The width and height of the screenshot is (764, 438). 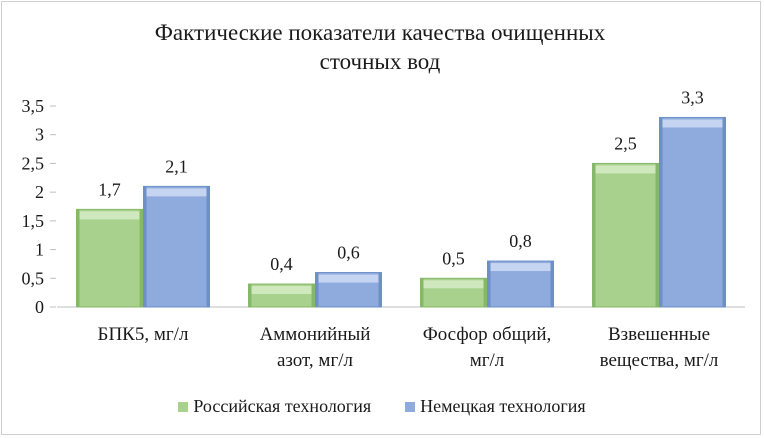 What do you see at coordinates (487, 360) in the screenshot?
I see `x-tick-label: мг/л` at bounding box center [487, 360].